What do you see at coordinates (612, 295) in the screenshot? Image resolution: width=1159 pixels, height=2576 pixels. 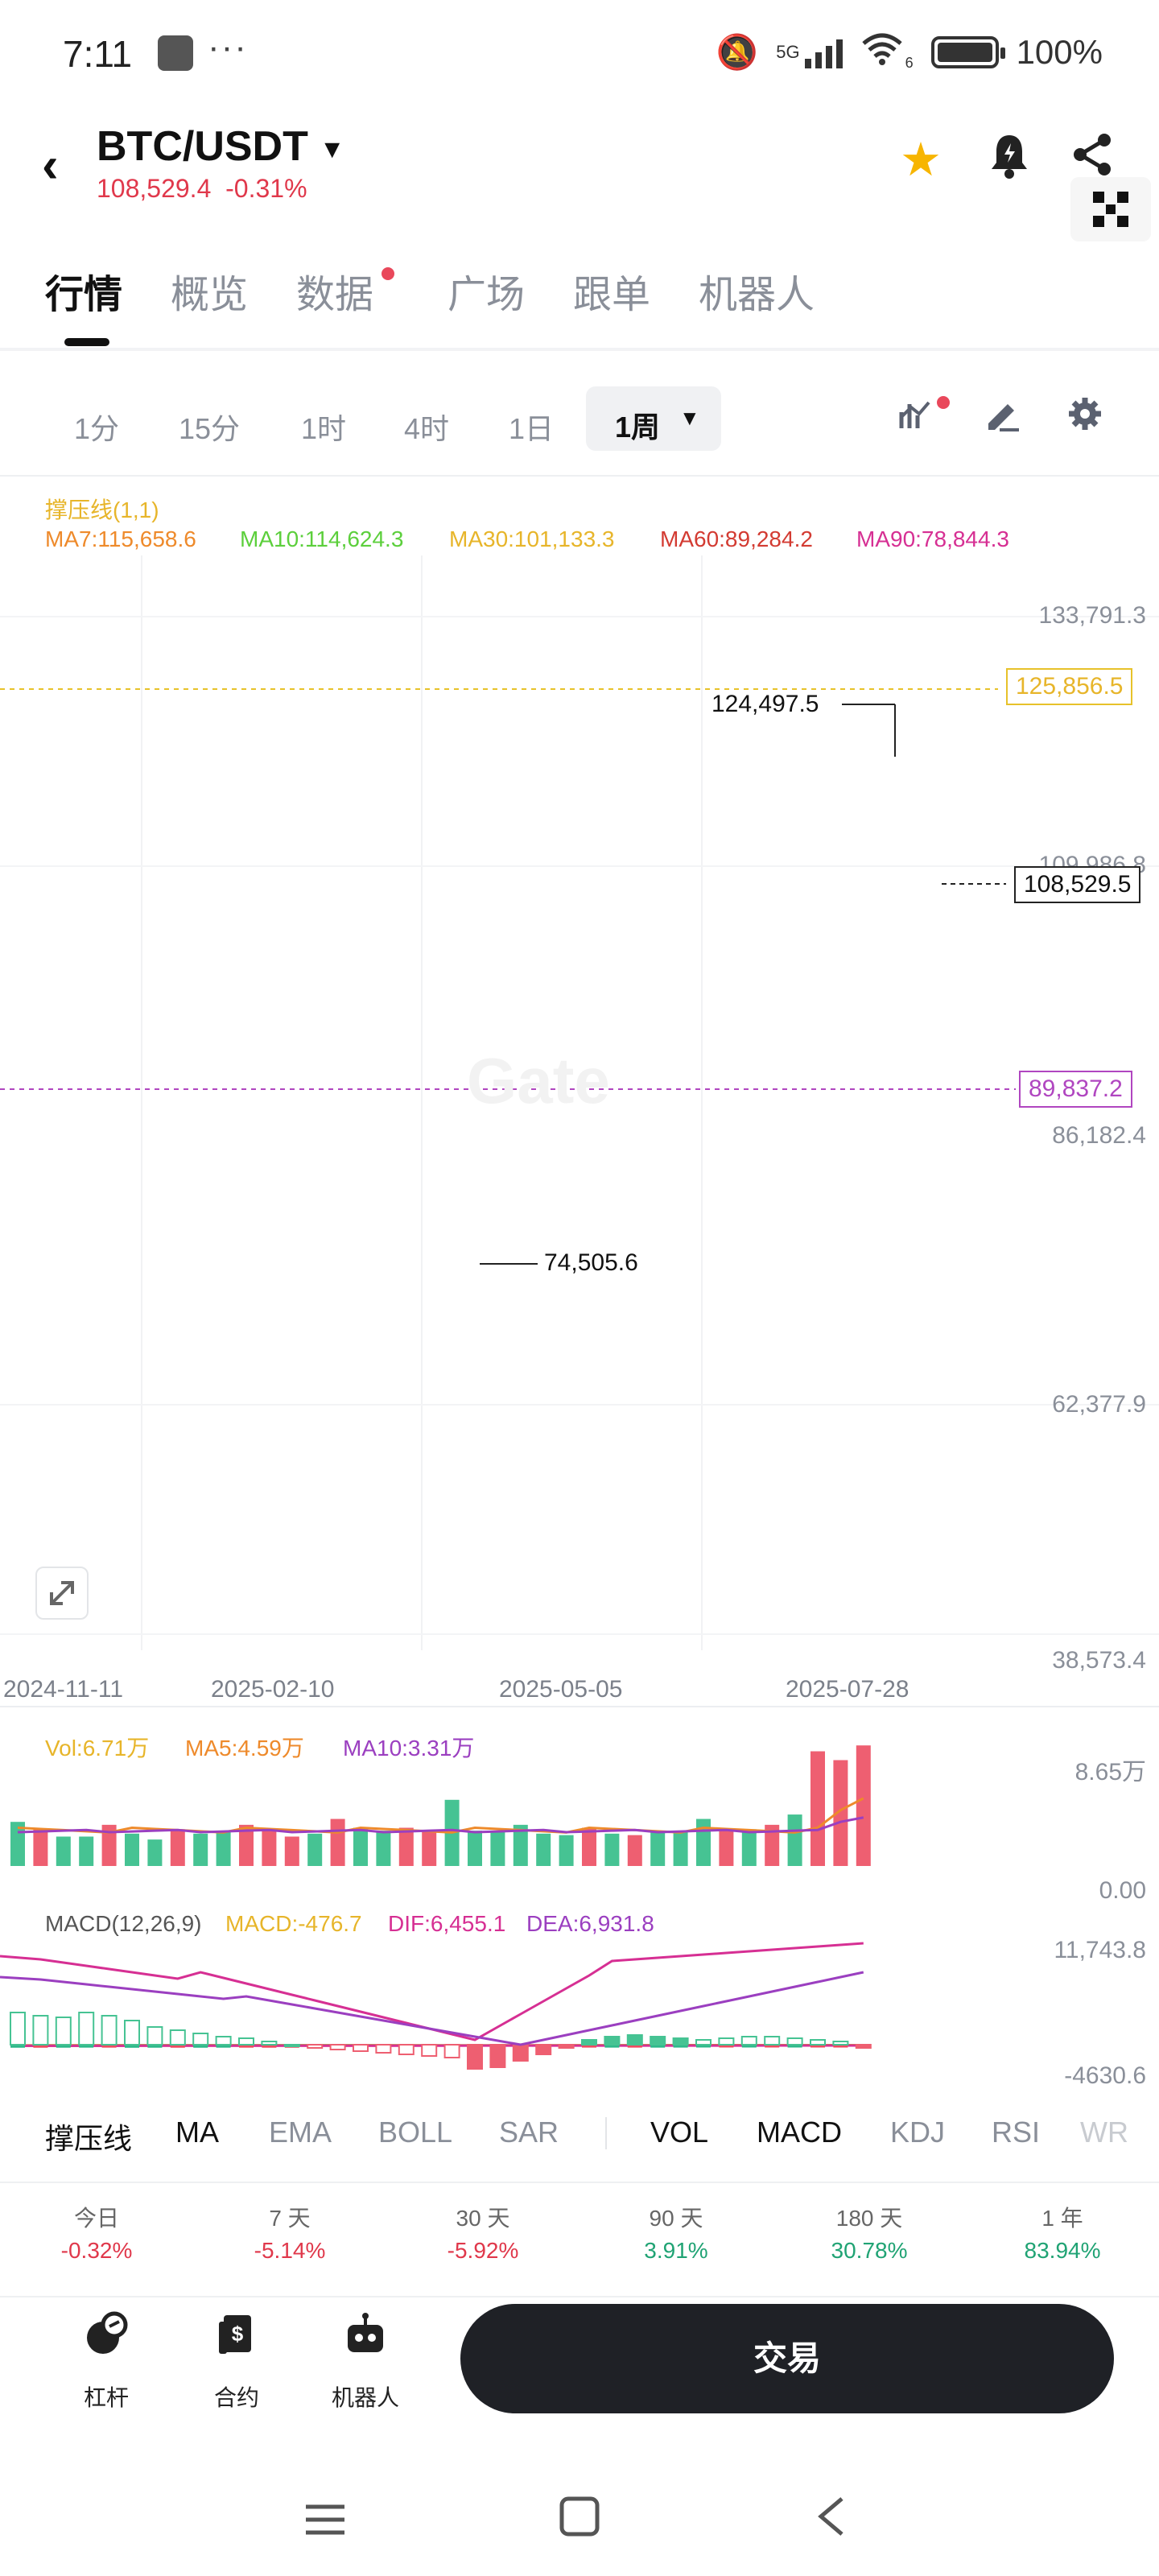 I see `tab-copy-trade: 跟单` at bounding box center [612, 295].